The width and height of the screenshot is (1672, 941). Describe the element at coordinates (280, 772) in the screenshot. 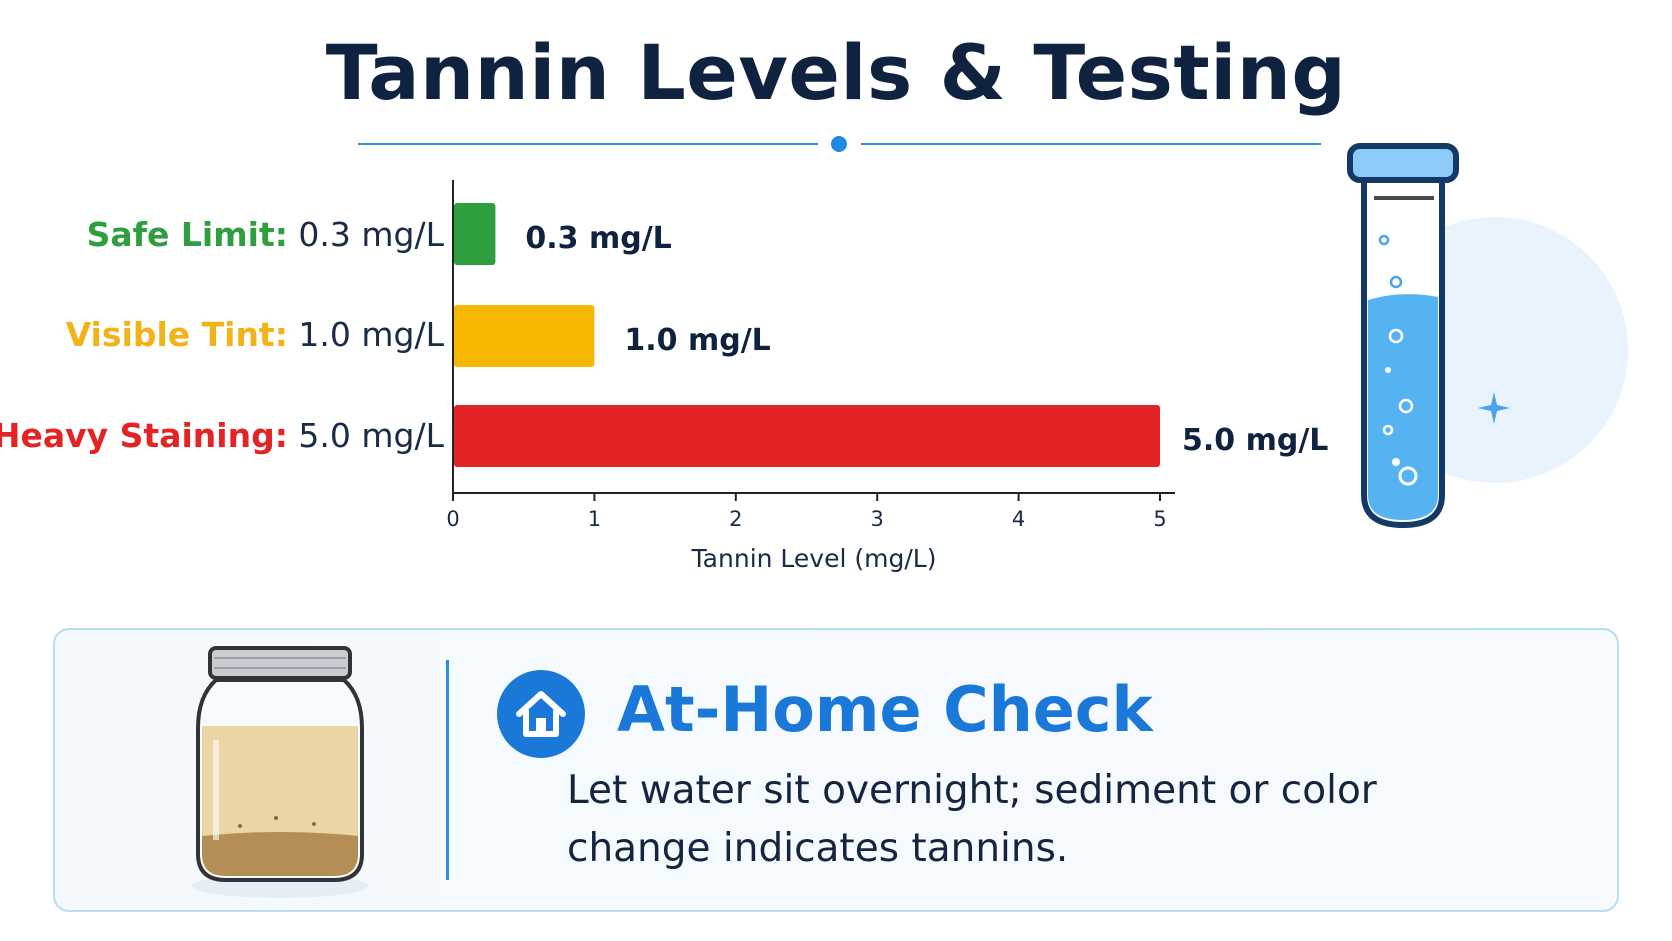

I see `water-jar-icon` at that location.